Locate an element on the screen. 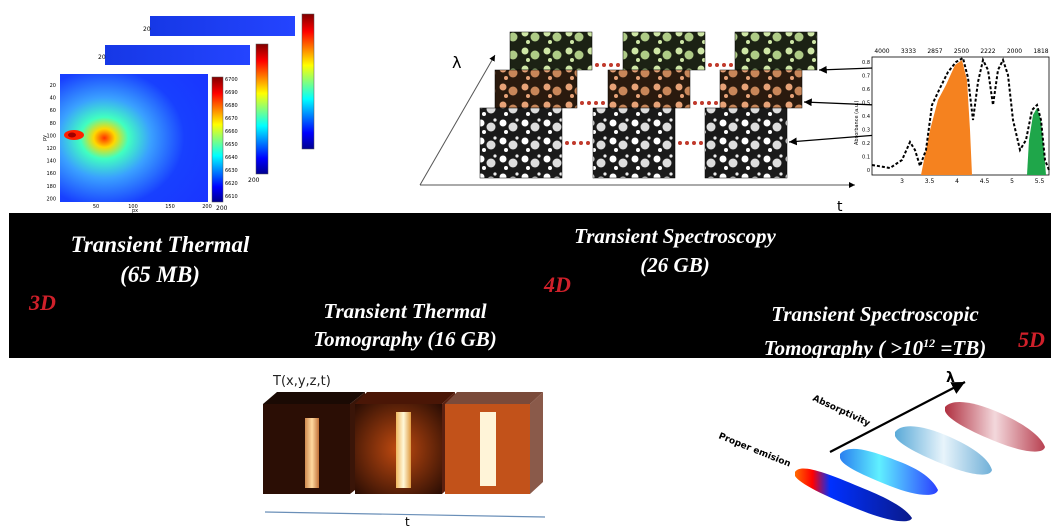 Image resolution: width=1054 pixels, height=528 pixels. spectrum-left-tick: 0.5 is located at coordinates (866, 104).